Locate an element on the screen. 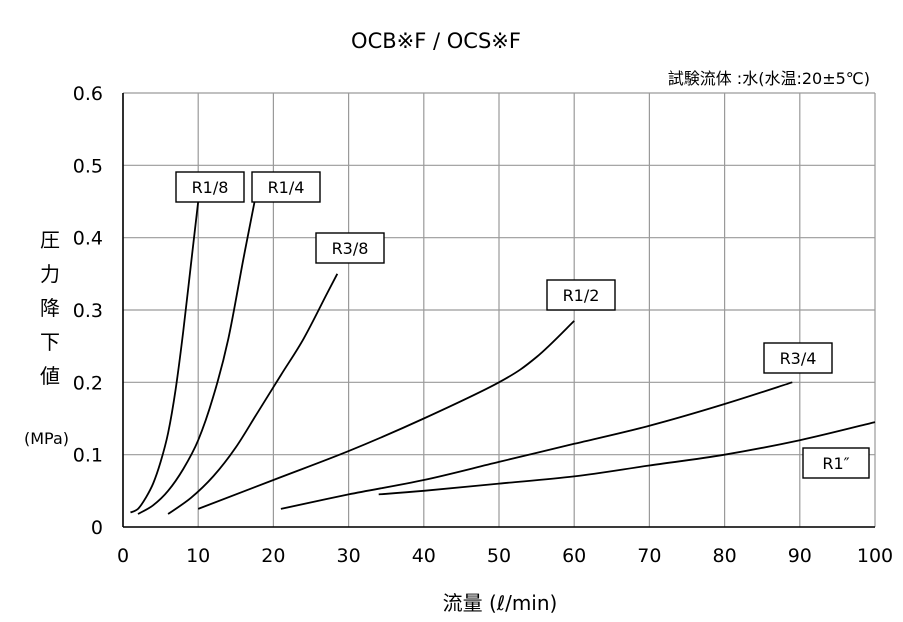 The height and width of the screenshot is (622, 903). series-label-2: R1/4 is located at coordinates (286, 187).